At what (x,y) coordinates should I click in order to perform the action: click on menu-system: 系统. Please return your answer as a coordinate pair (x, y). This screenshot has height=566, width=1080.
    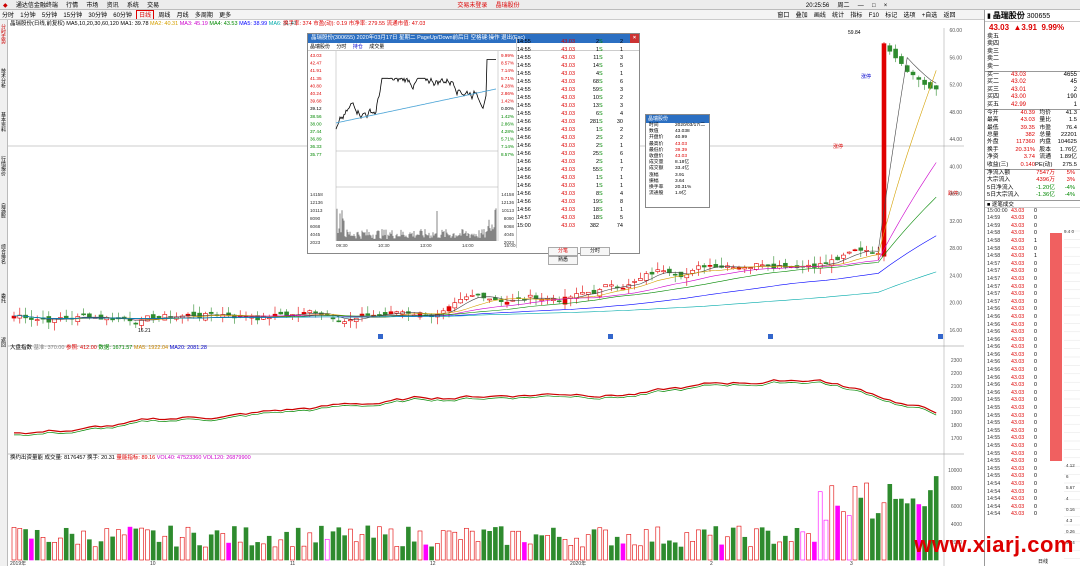
    Looking at the image, I should click on (132, 6).